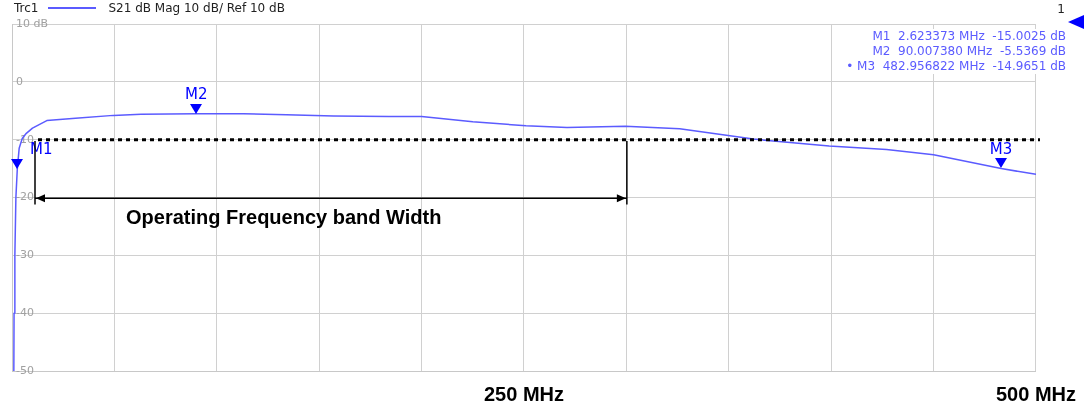  Describe the element at coordinates (196, 8) in the screenshot. I see `legend-label: S21 dB Mag 10 dB/ Ref 10 dB` at that location.